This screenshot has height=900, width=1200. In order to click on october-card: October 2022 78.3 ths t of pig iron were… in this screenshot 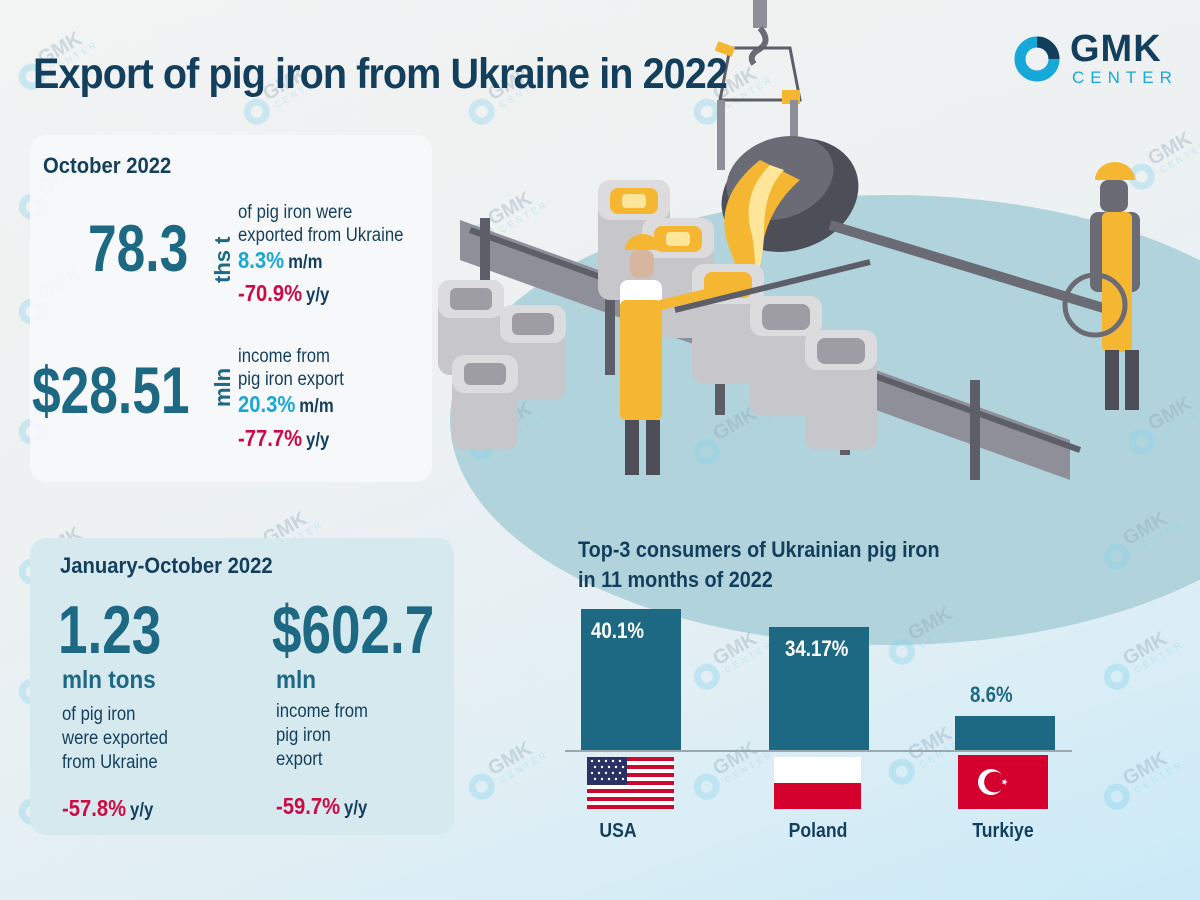, I will do `click(231, 308)`.